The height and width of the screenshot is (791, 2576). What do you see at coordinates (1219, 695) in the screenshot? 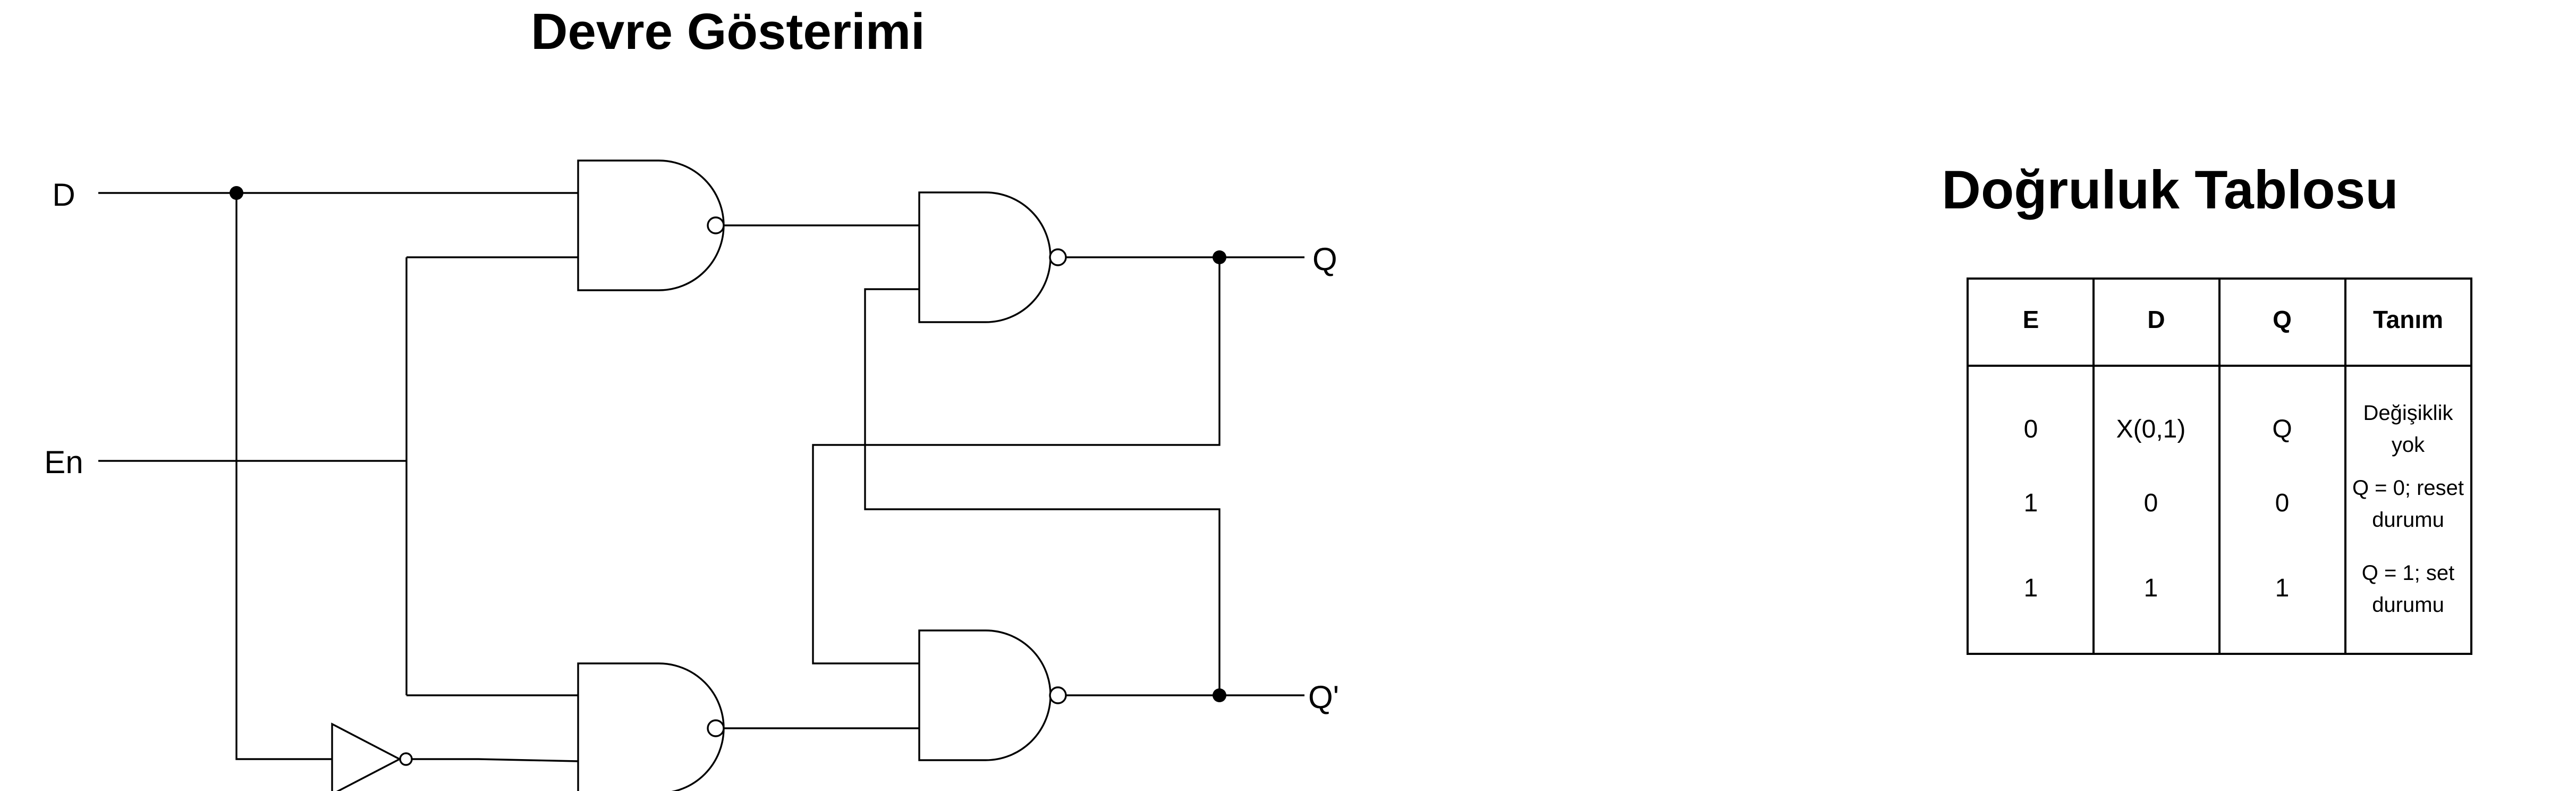
I see `junction-qnot` at bounding box center [1219, 695].